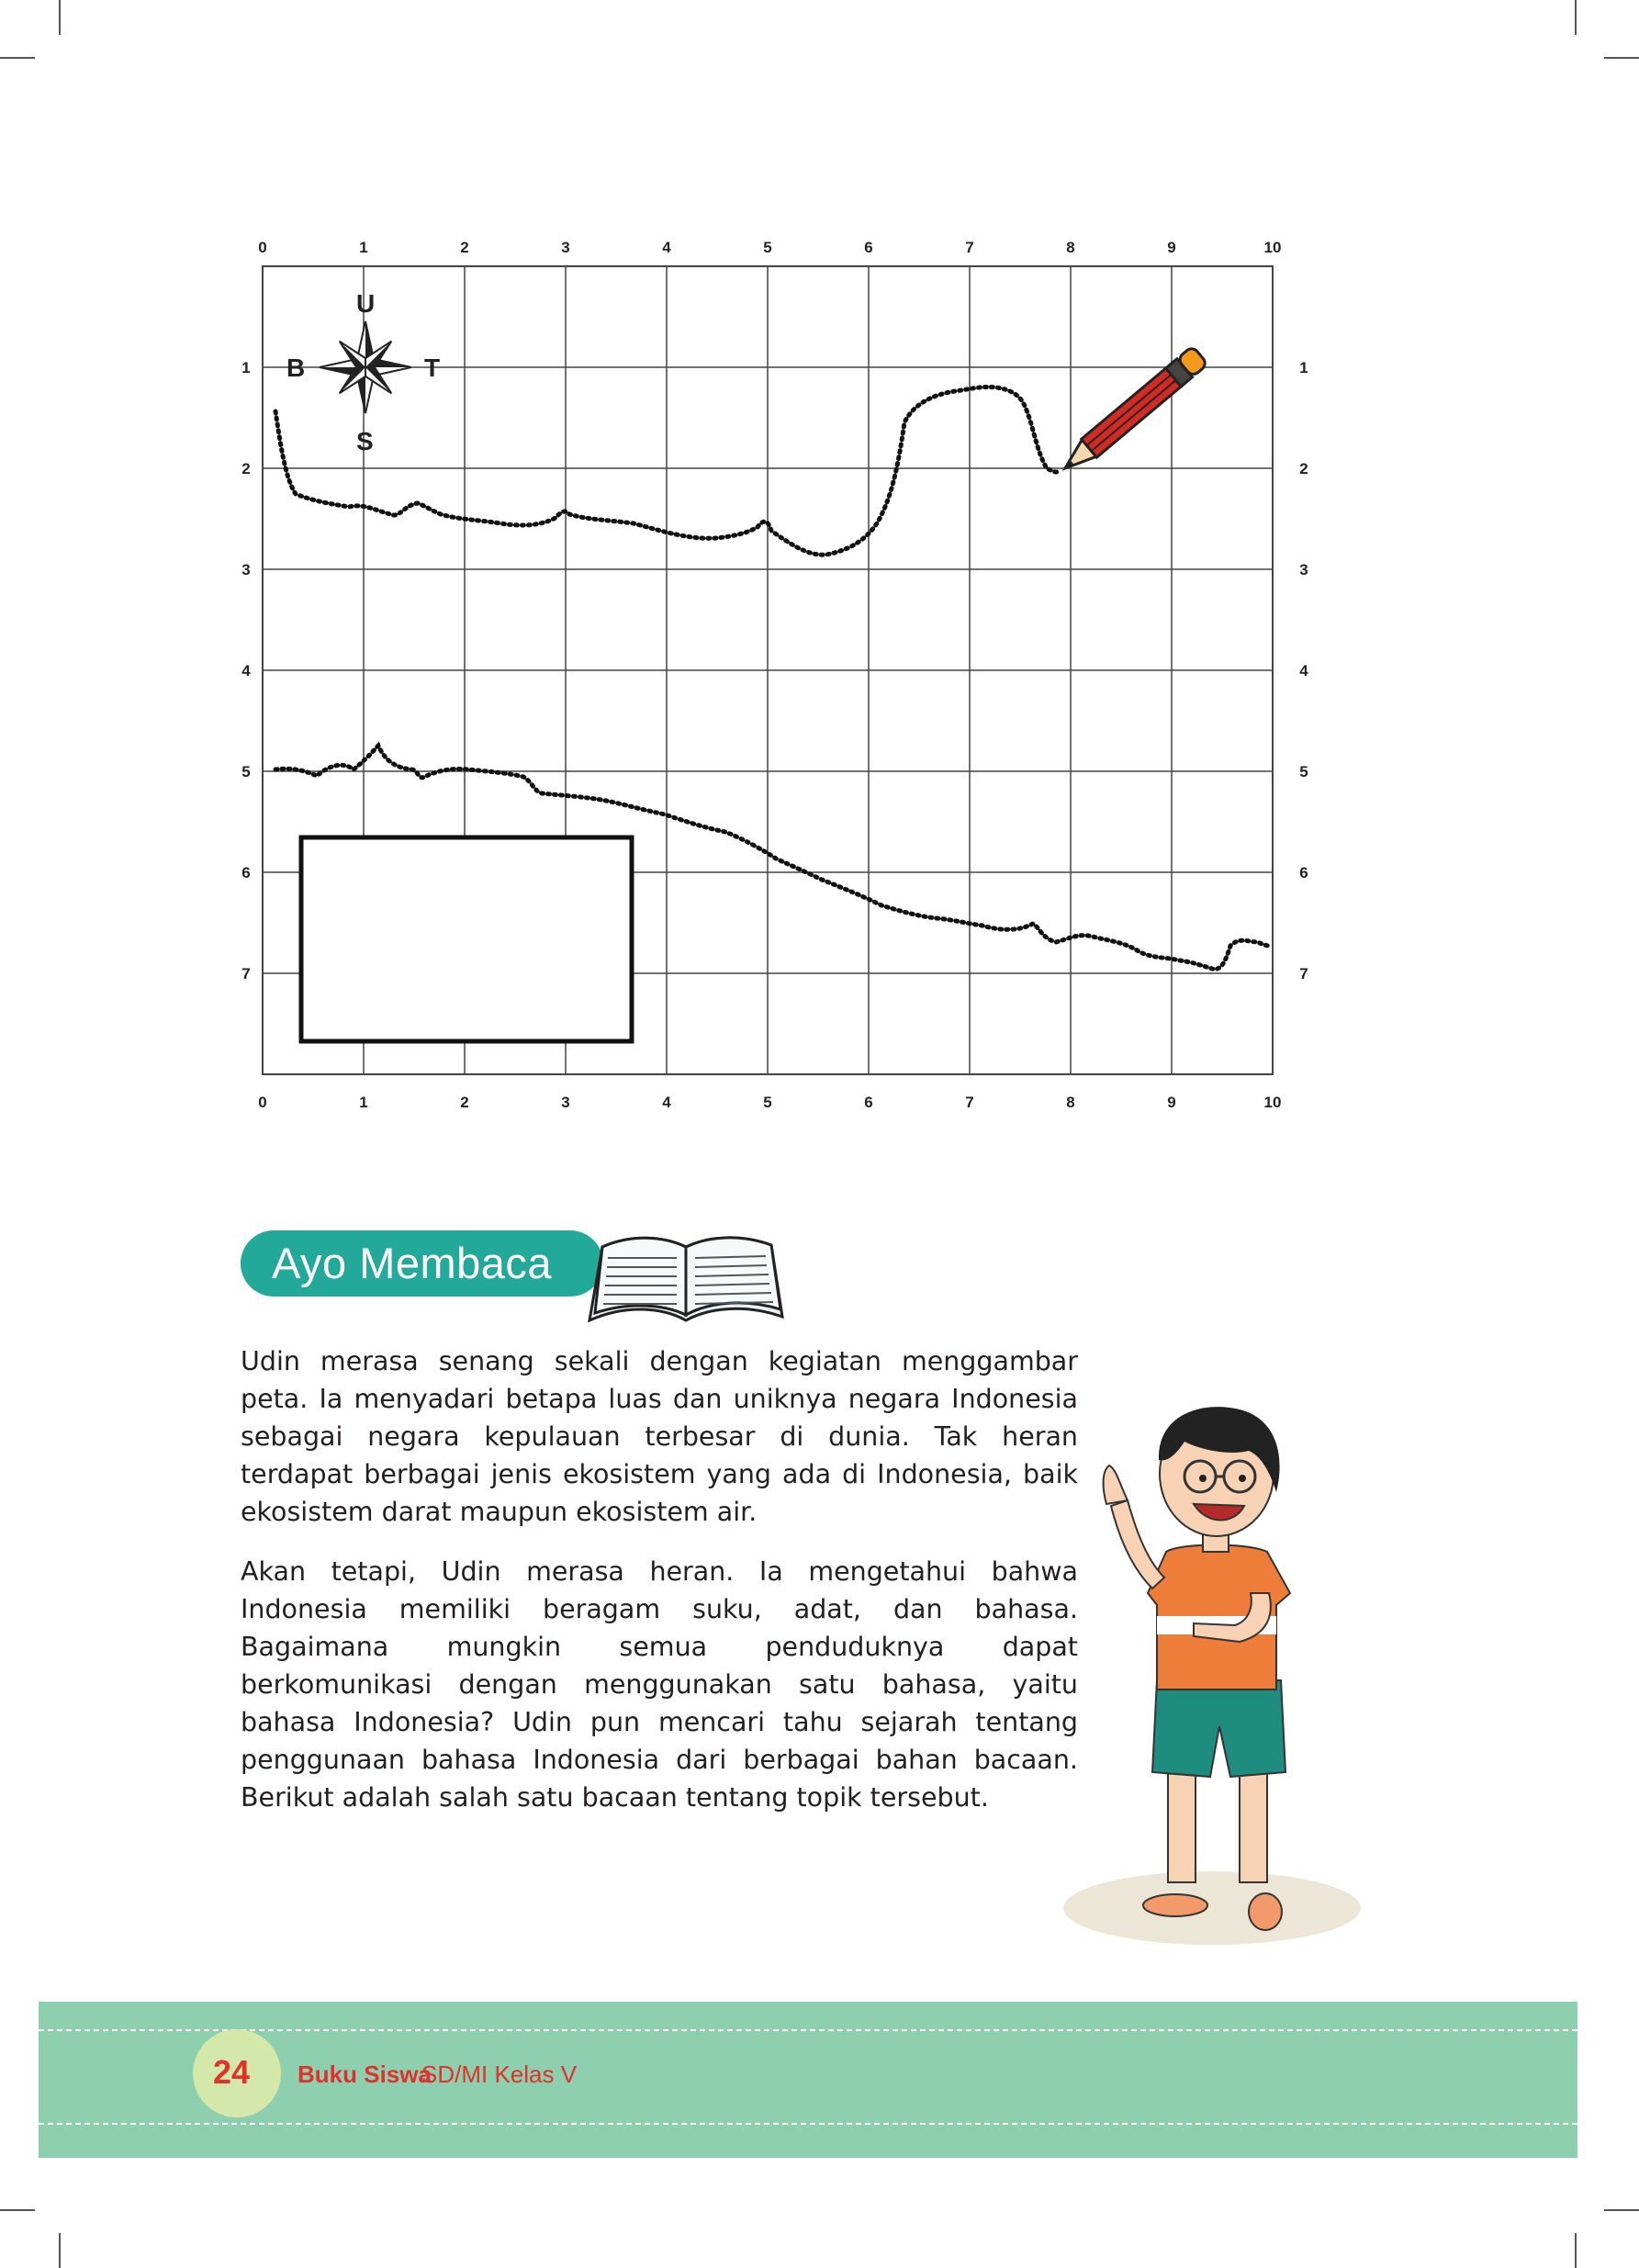 The width and height of the screenshot is (1639, 2268). I want to click on y-tick-label-left: 7, so click(245, 973).